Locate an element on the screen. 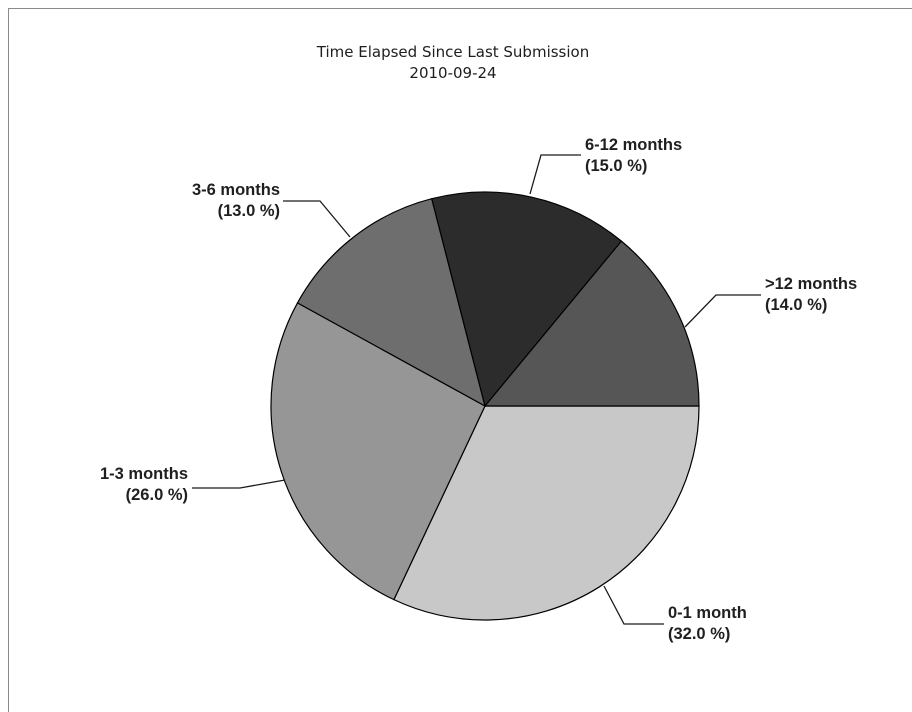 The width and height of the screenshot is (912, 712). slice-label: 6-12 months is located at coordinates (633, 145).